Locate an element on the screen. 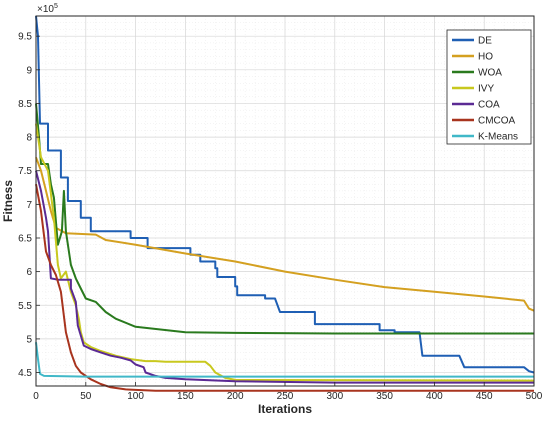 Image resolution: width=550 pixels, height=425 pixels. y-axis-label: Fitness is located at coordinates (8, 201).